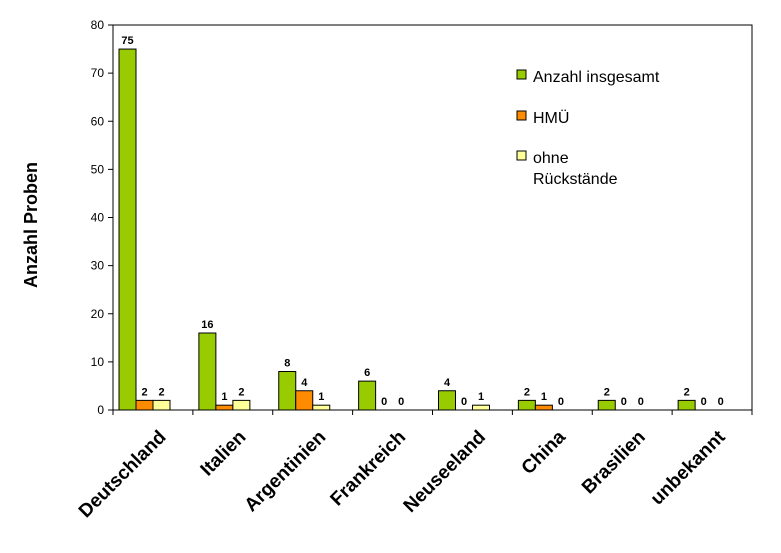 This screenshot has height=553, width=781. I want to click on data-label: 8, so click(287, 364).